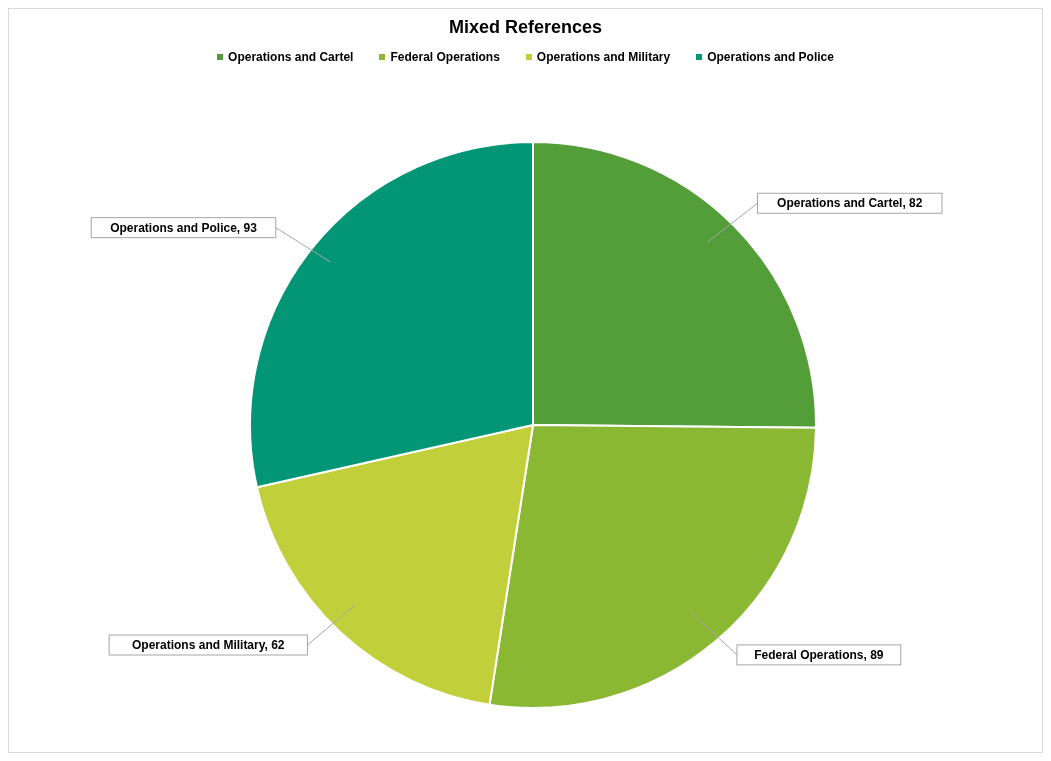 The image size is (1051, 761). I want to click on data-label: Operations and Military, 62, so click(208, 645).